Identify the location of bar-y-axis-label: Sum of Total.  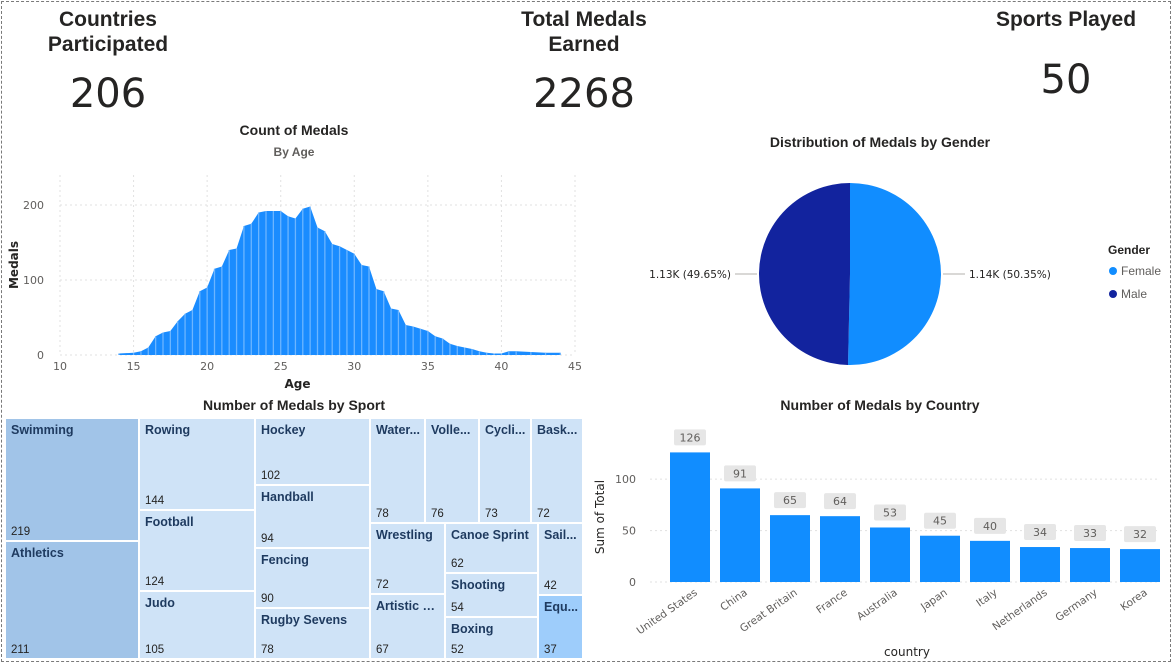
(600, 517).